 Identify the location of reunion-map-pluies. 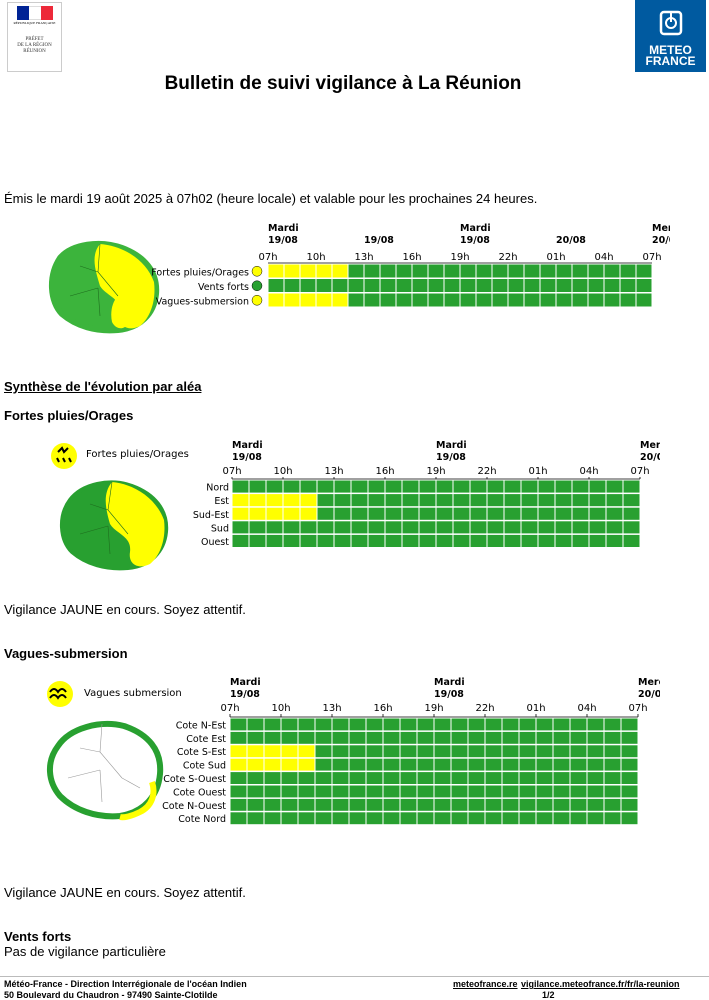
(110, 507).